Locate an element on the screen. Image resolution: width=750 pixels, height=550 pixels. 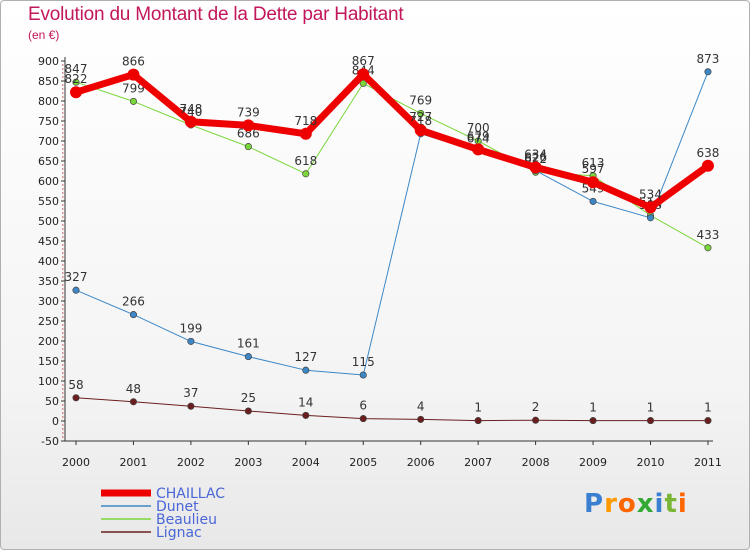
data-label-lignac: 6 is located at coordinates (363, 406).